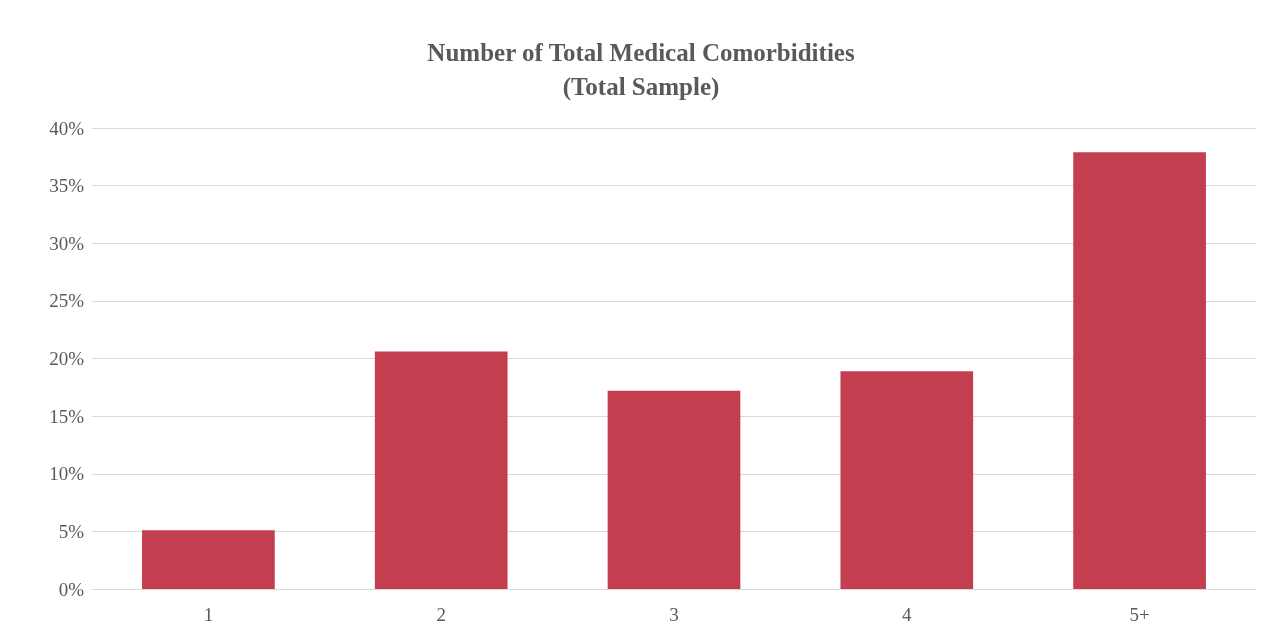 The width and height of the screenshot is (1282, 640). Describe the element at coordinates (67, 301) in the screenshot. I see `y-tick-label: 25%` at that location.